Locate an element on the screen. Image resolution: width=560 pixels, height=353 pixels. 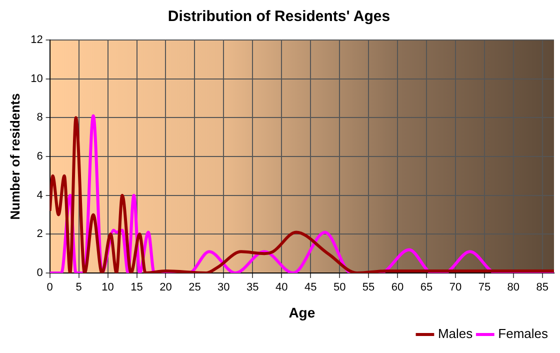
y-axis-title: Number of residents is located at coordinates (14, 156).